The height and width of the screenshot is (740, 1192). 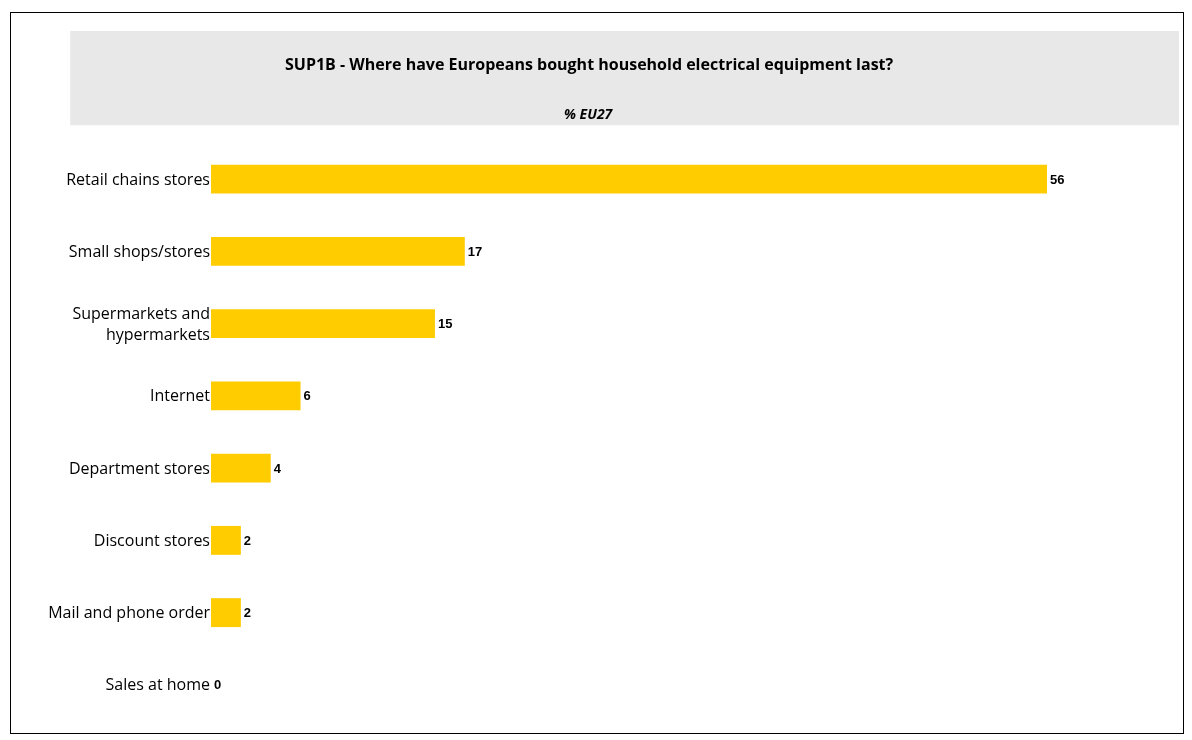 What do you see at coordinates (218, 685) in the screenshot?
I see `data-label: 0` at bounding box center [218, 685].